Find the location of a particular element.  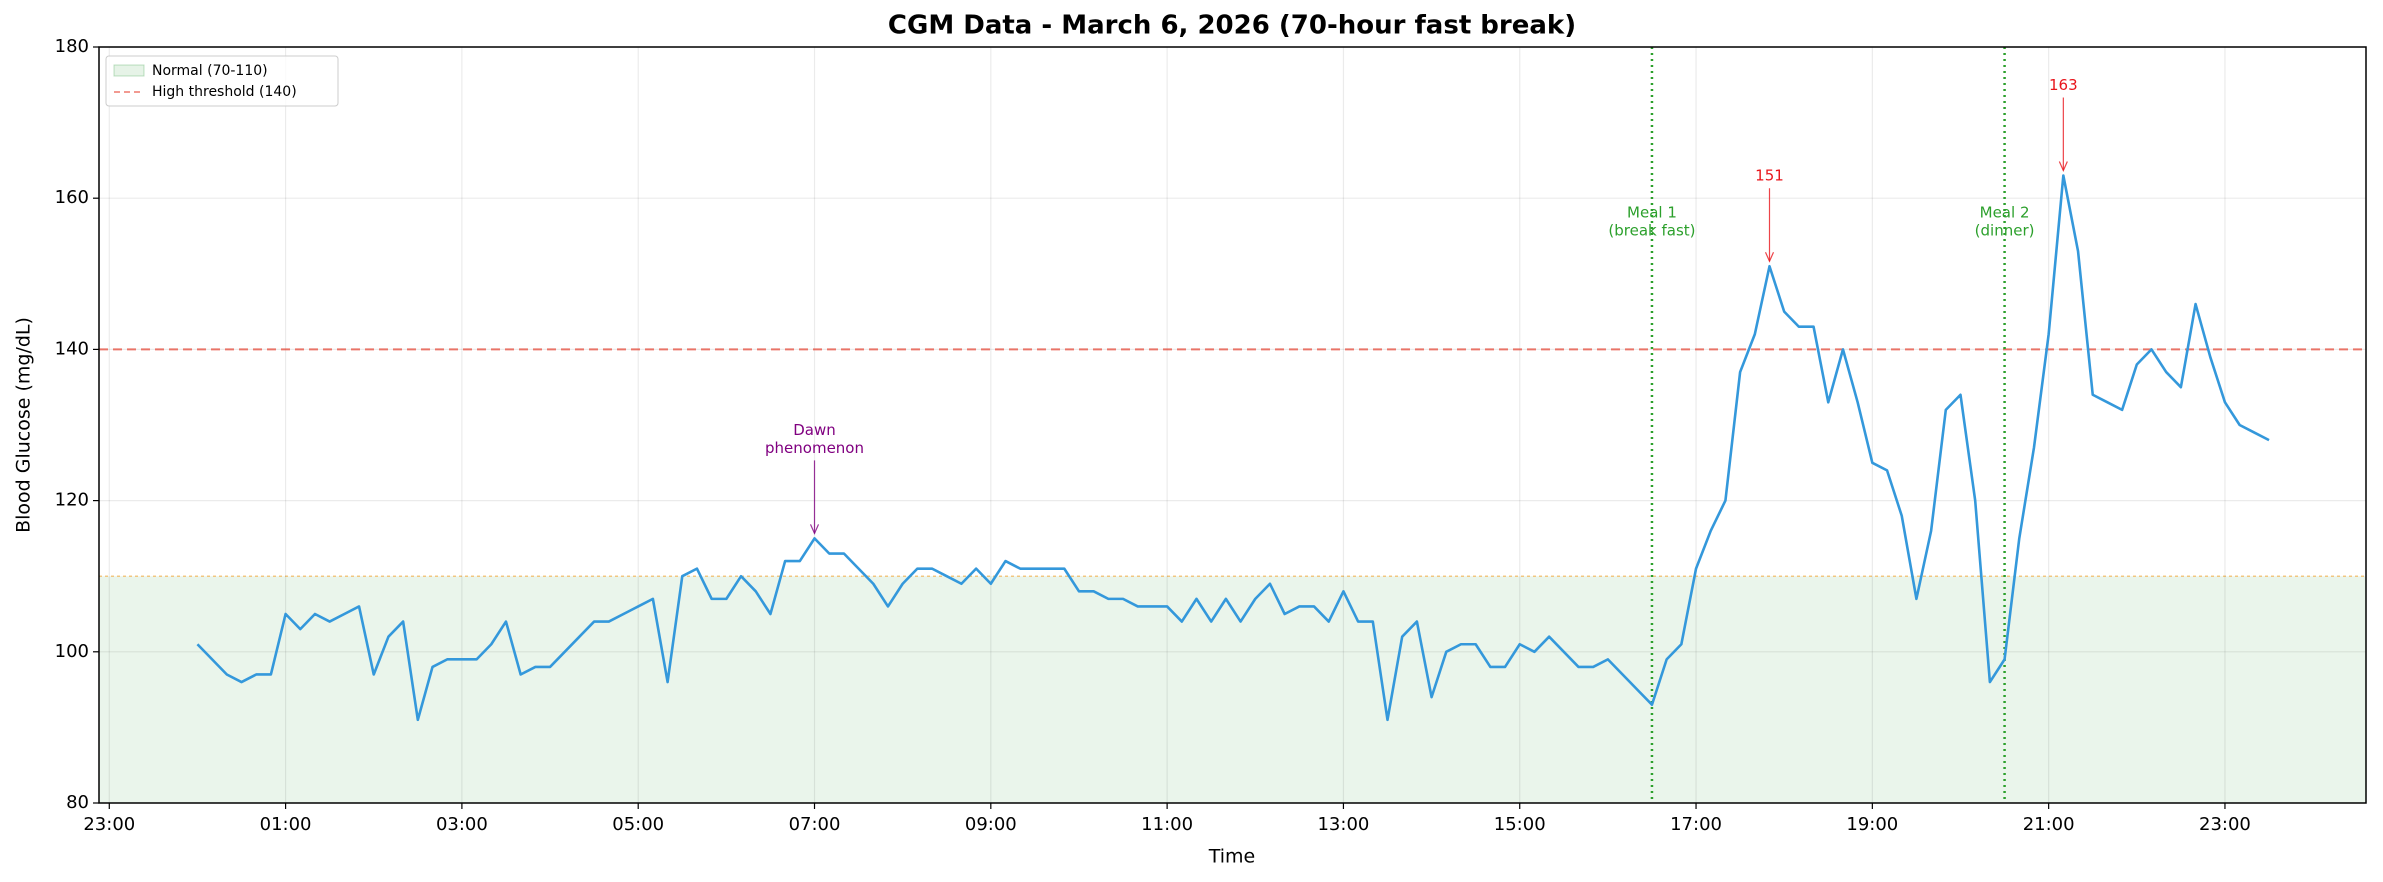

y-tick-label: 120 is located at coordinates (72, 500).